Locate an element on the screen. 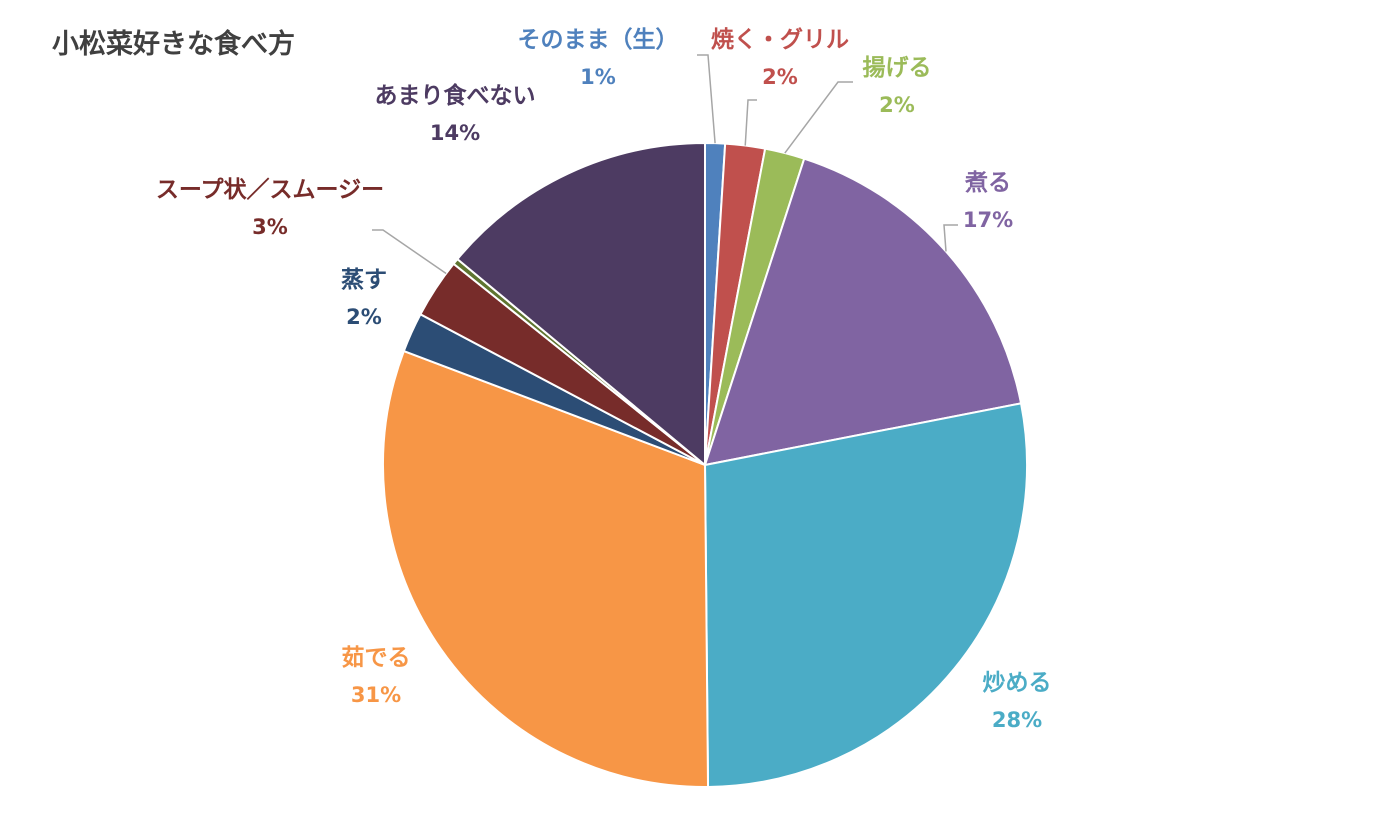 The width and height of the screenshot is (1400, 840). slice-label-value: 14% is located at coordinates (455, 133).